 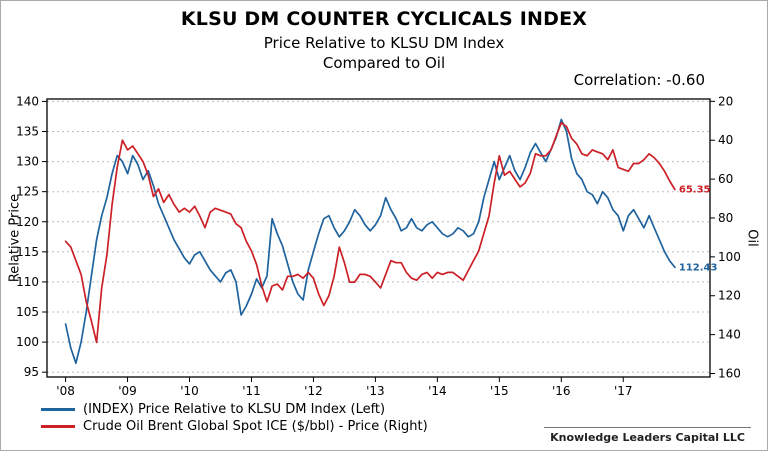 I want to click on x-tick-label: '15, so click(x=499, y=391).